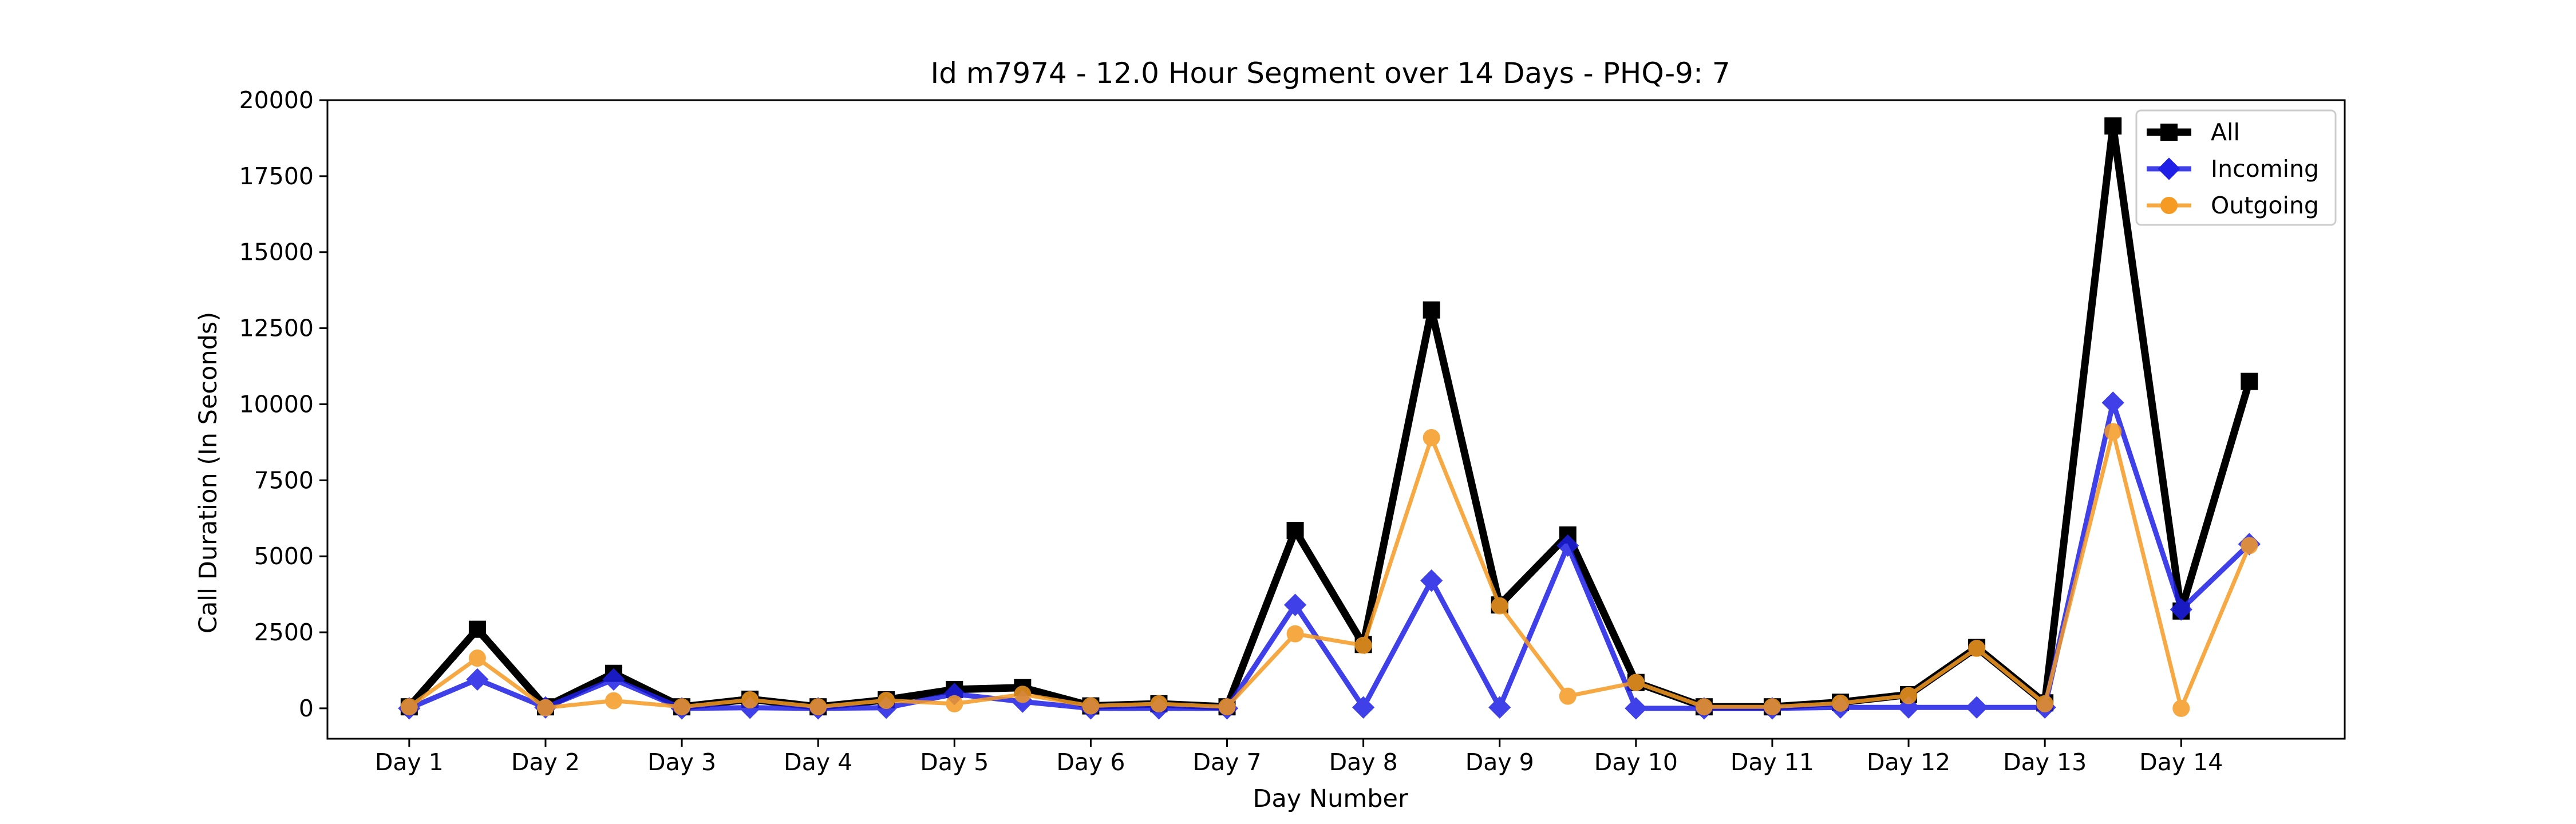 The image size is (2576, 824). I want to click on y-axis-label: Call Duration (In Seconds), so click(208, 472).